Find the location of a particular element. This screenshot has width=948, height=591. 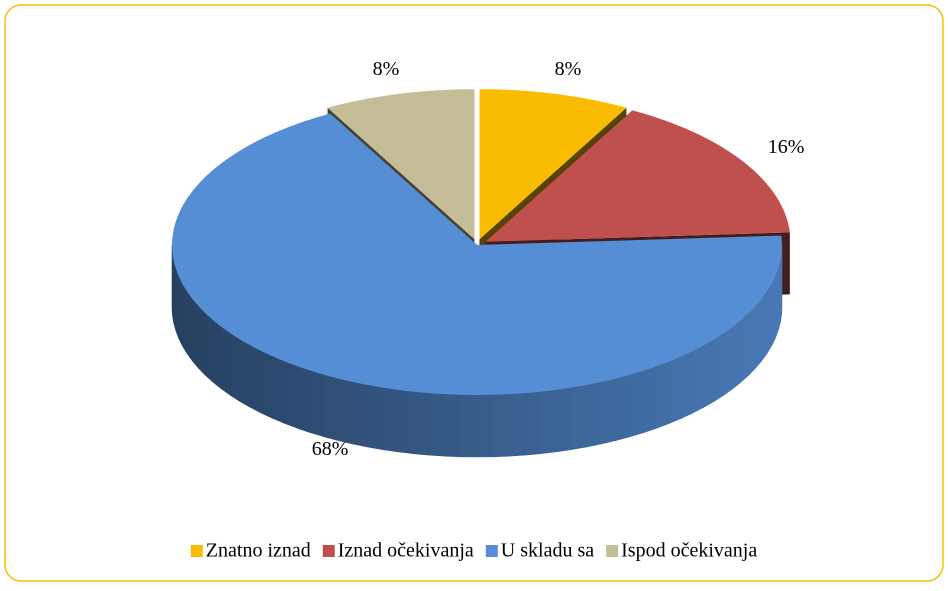

data-label: 16% is located at coordinates (786, 147).